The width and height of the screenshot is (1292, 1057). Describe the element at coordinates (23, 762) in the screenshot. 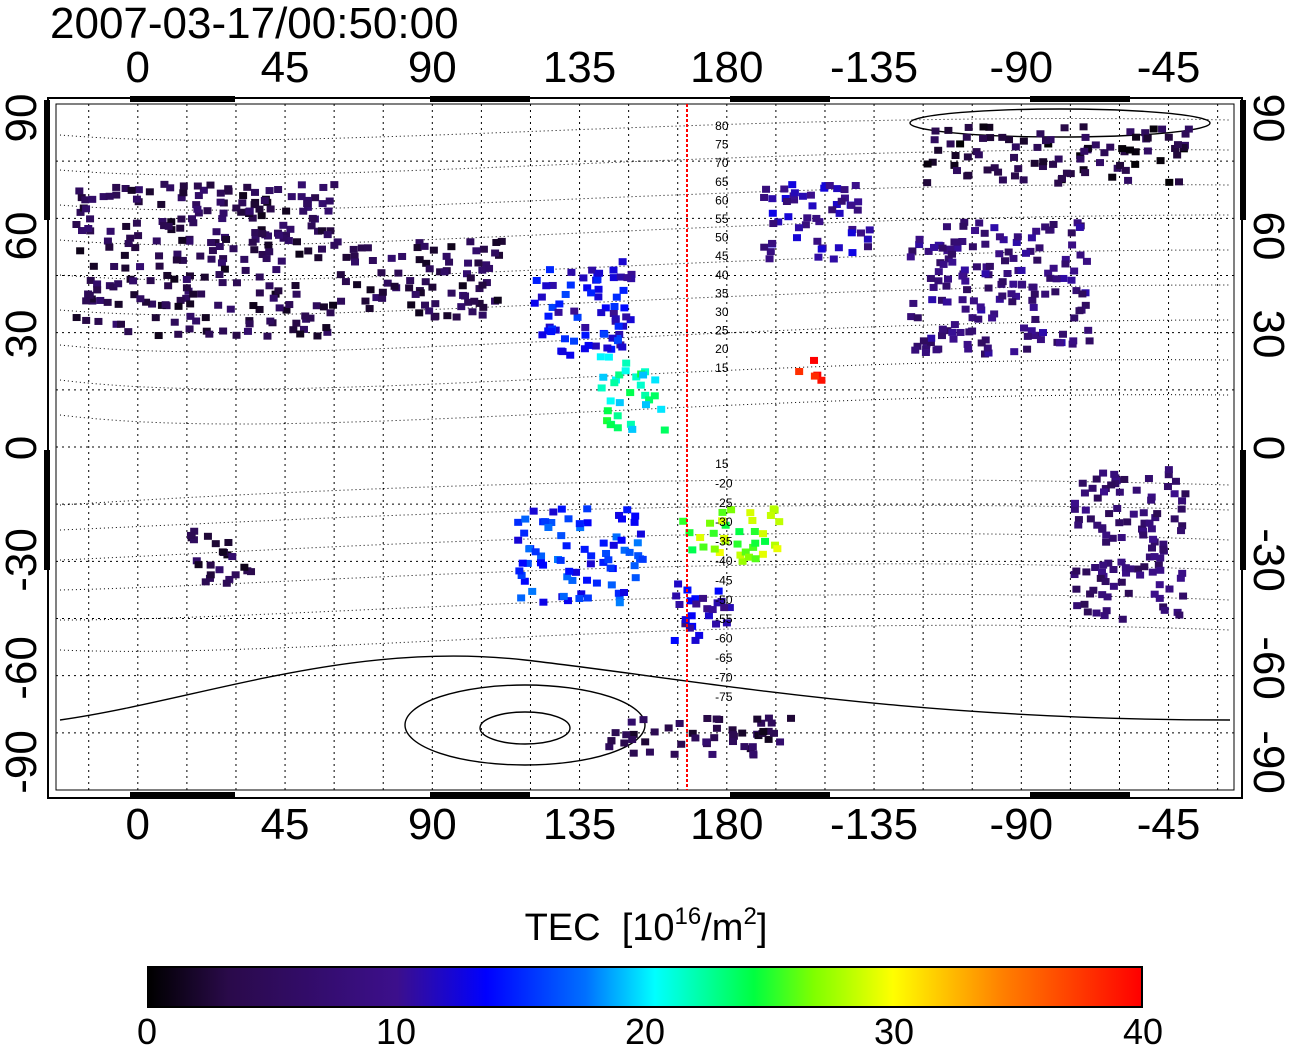

I see `lat-tick-left: -90` at that location.